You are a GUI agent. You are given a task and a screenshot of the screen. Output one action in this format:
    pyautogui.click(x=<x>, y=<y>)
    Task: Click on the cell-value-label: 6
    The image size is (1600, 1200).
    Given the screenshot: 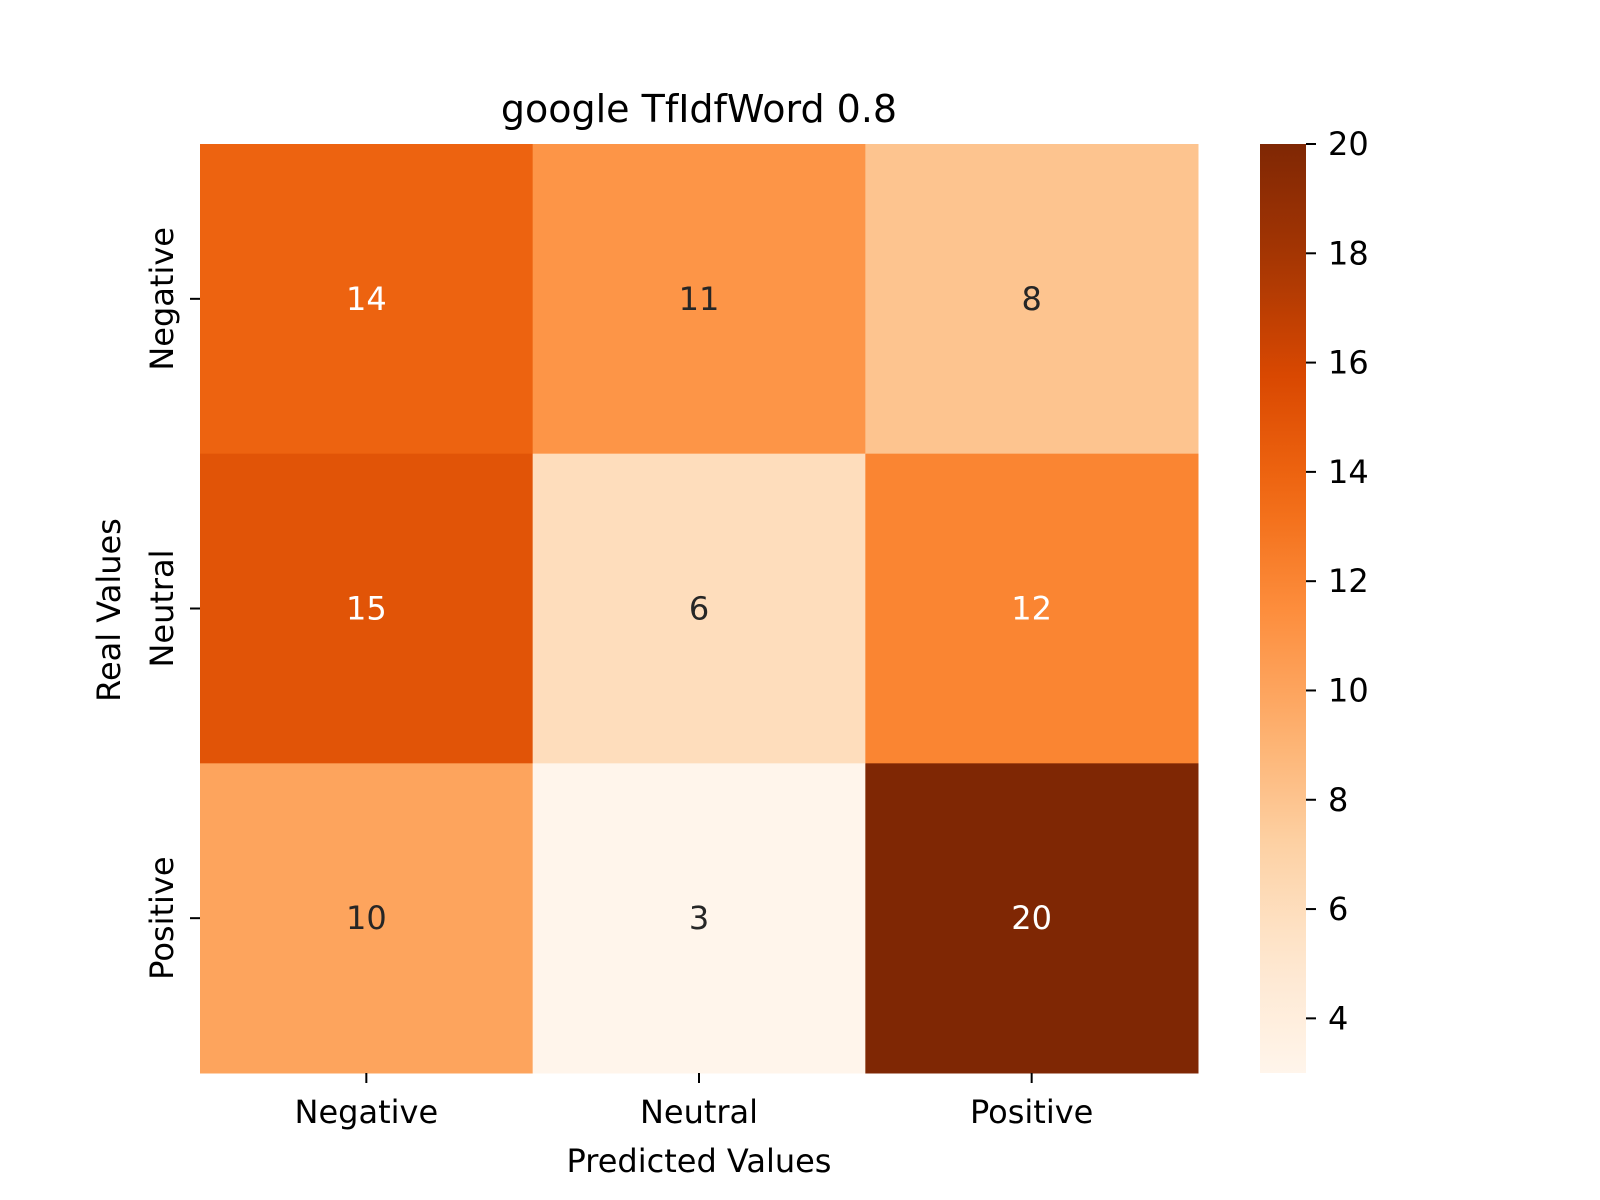 What is the action you would take?
    pyautogui.click(x=699, y=609)
    